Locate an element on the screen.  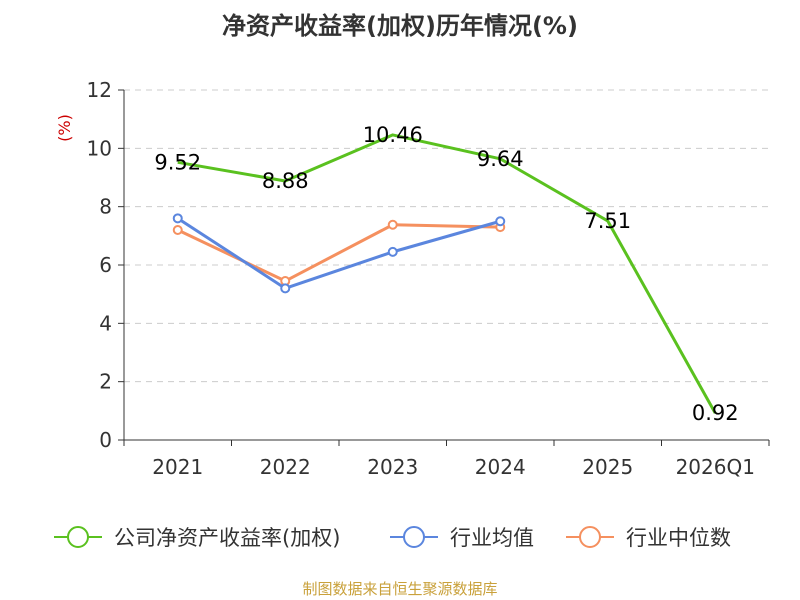
y-tick-label: 6 is located at coordinates (105, 265).